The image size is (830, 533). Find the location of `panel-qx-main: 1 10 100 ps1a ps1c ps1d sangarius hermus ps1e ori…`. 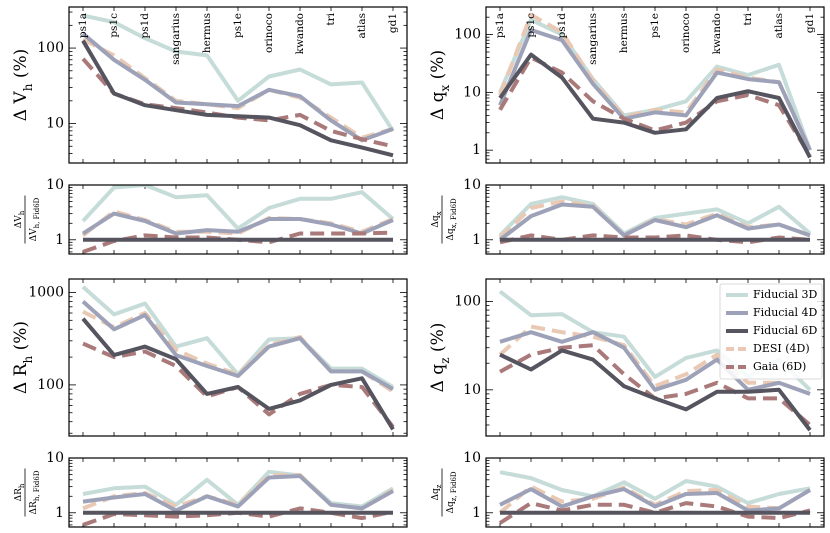

panel-qx-main: 1 10 100 ps1a ps1c ps1d sangarius hermus ps1e ori… is located at coordinates (626, 85).